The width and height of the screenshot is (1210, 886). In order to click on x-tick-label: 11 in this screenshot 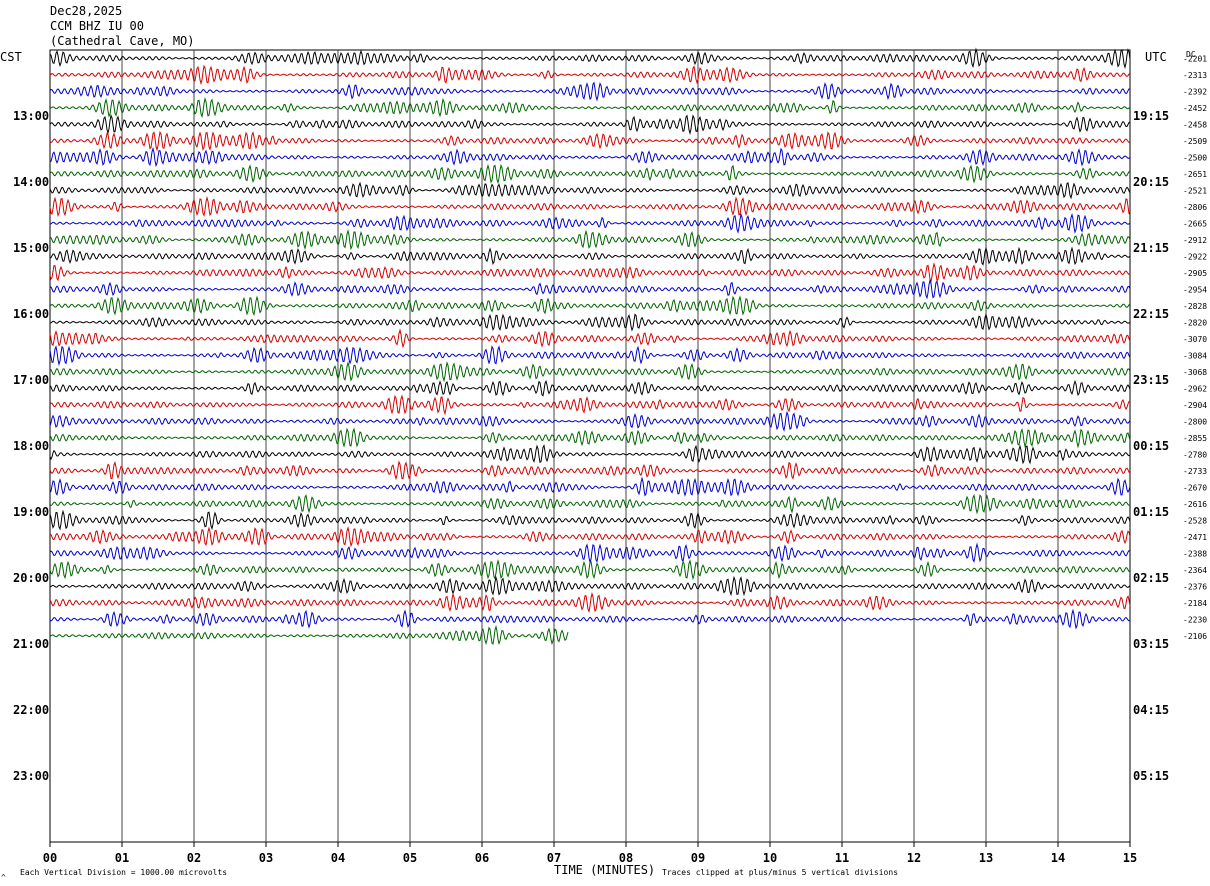, I will do `click(842, 858)`.